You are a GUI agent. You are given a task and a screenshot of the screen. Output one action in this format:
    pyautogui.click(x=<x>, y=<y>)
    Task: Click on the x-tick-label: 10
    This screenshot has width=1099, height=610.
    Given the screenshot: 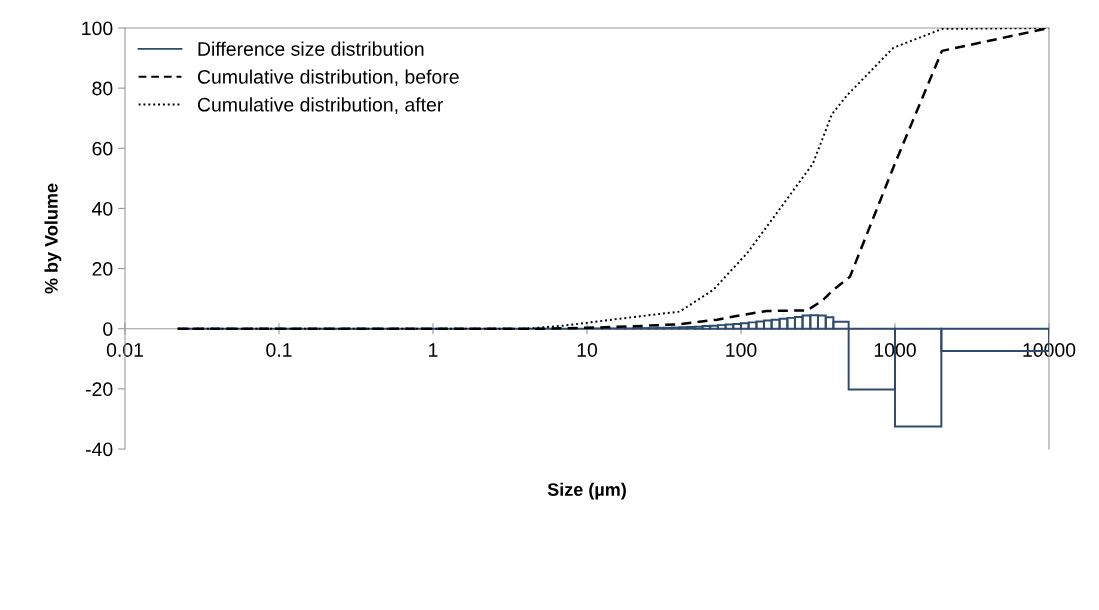 What is the action you would take?
    pyautogui.click(x=587, y=350)
    